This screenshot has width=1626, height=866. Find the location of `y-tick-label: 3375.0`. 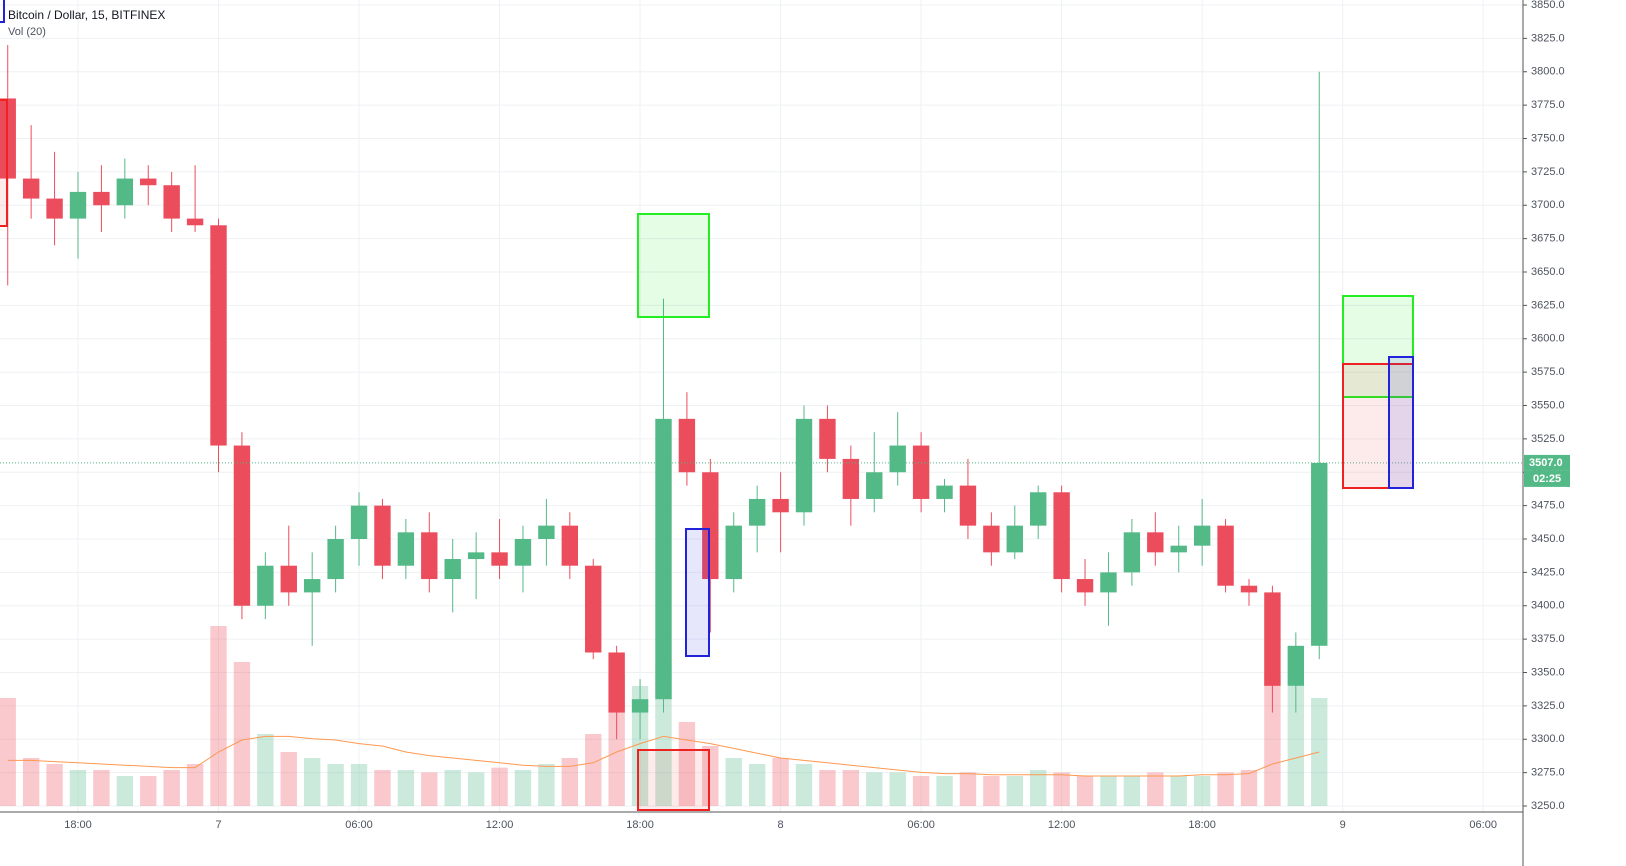

y-tick-label: 3375.0 is located at coordinates (1548, 639).